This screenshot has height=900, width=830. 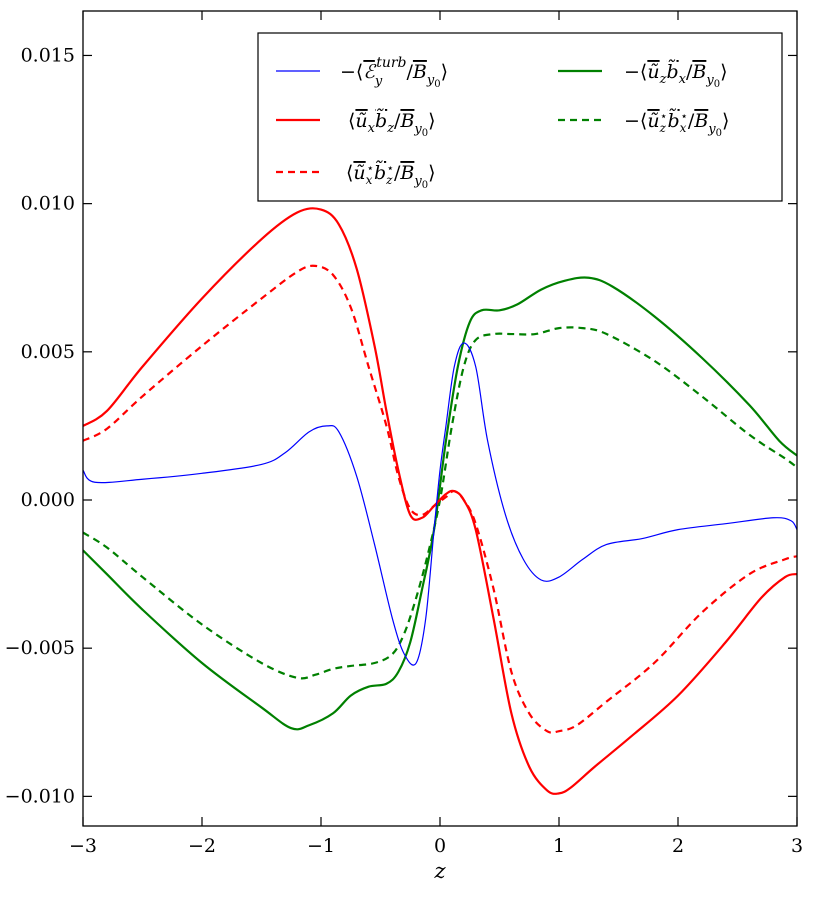 I want to click on legend-label-uxbz: ⟨ũxb̃z/By0⟩, so click(x=392, y=124).